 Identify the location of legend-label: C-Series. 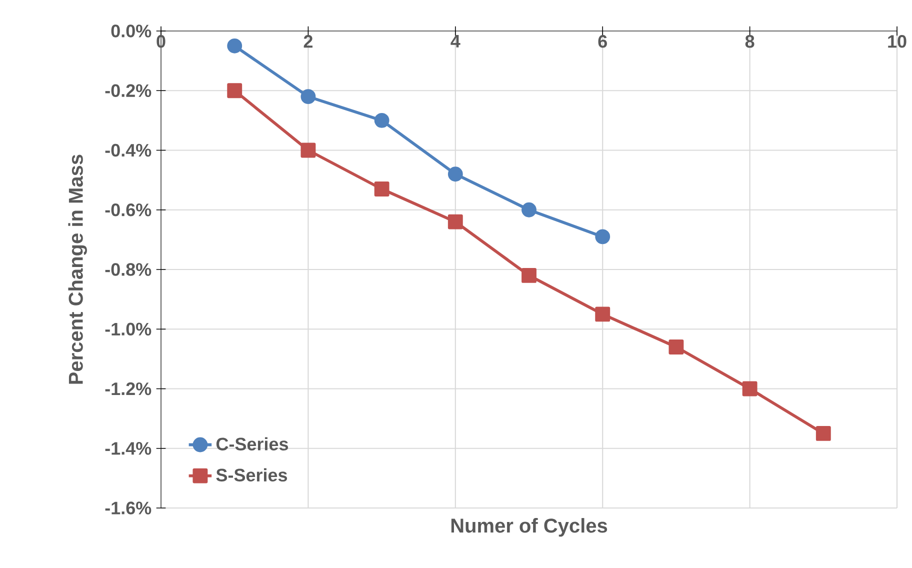
(252, 443).